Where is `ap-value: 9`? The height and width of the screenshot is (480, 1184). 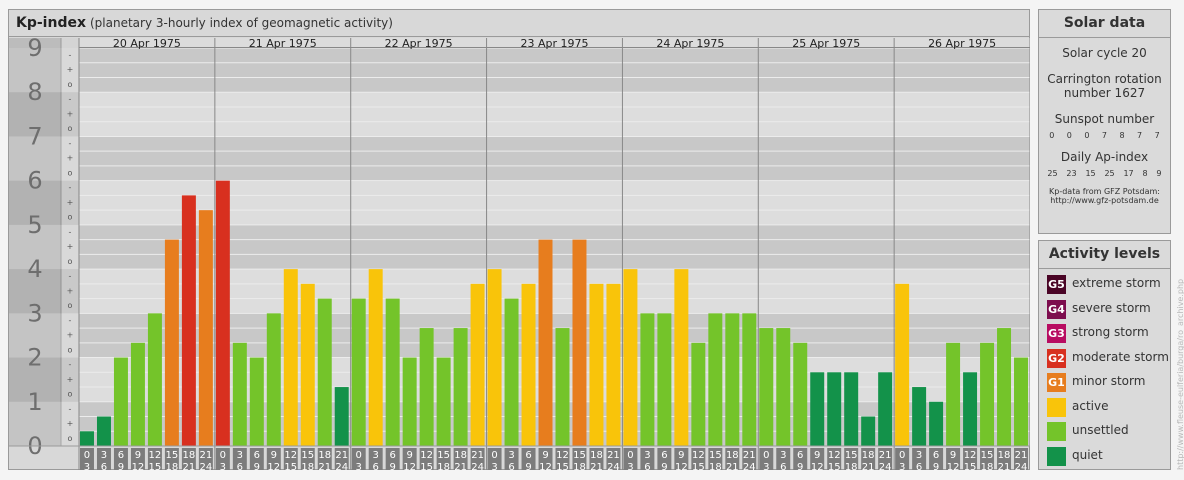
ap-value: 9 is located at coordinates (1159, 173).